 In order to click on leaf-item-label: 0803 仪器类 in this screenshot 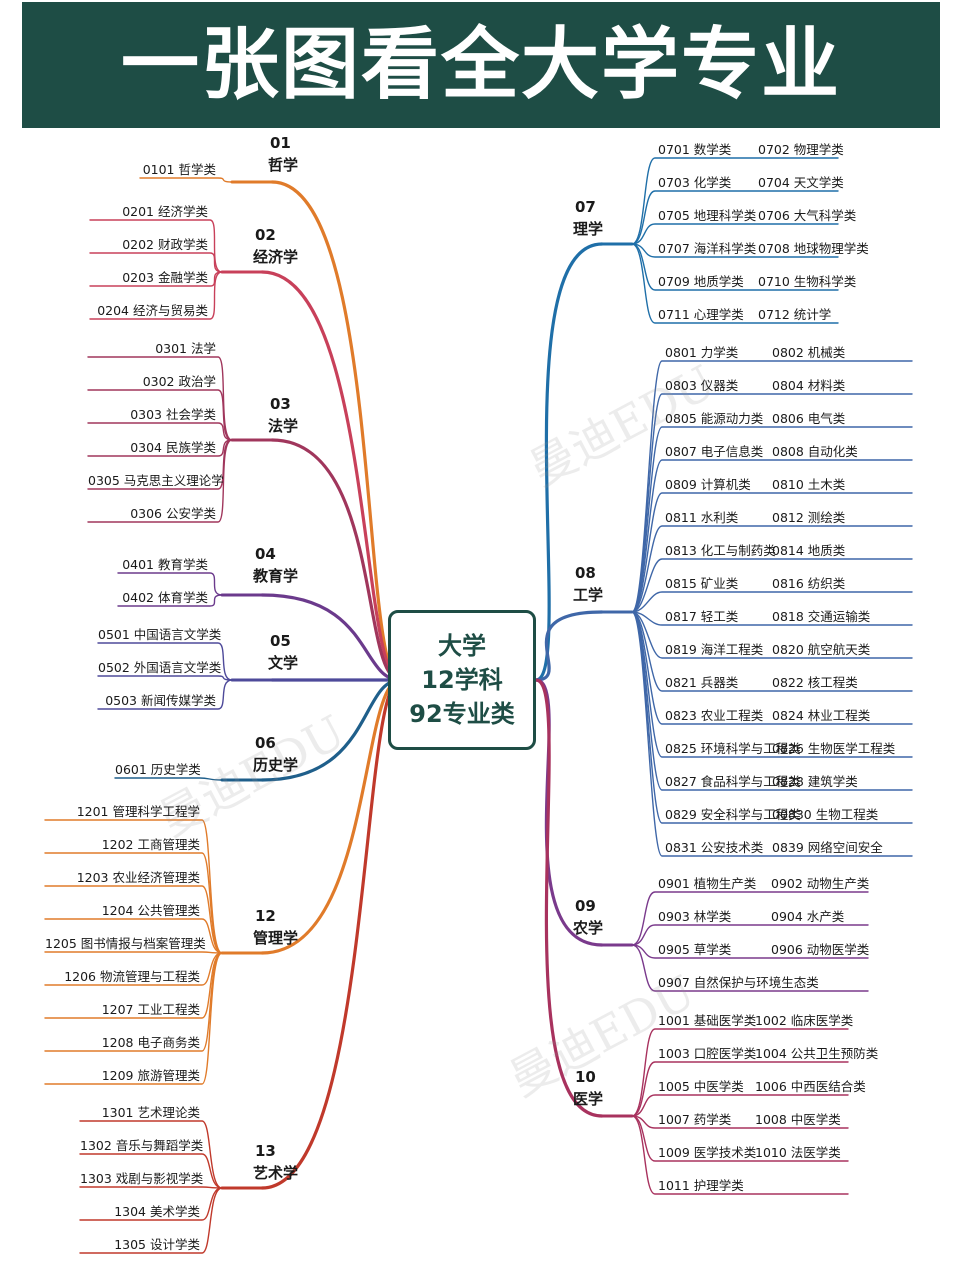, I will do `click(702, 385)`.